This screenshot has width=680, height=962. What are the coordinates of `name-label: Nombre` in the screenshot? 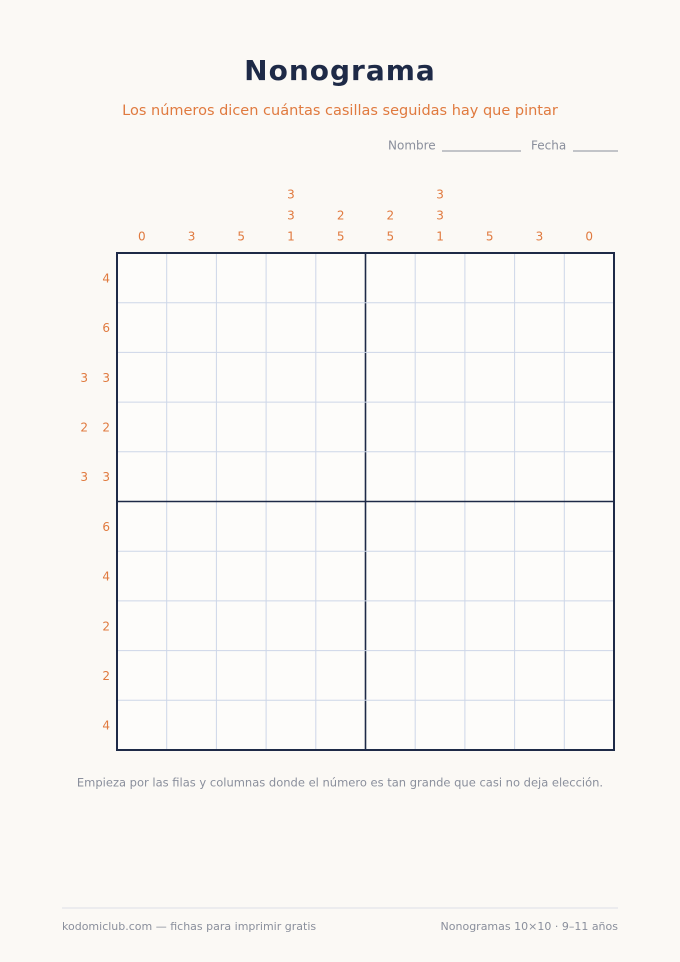 It's located at (412, 146).